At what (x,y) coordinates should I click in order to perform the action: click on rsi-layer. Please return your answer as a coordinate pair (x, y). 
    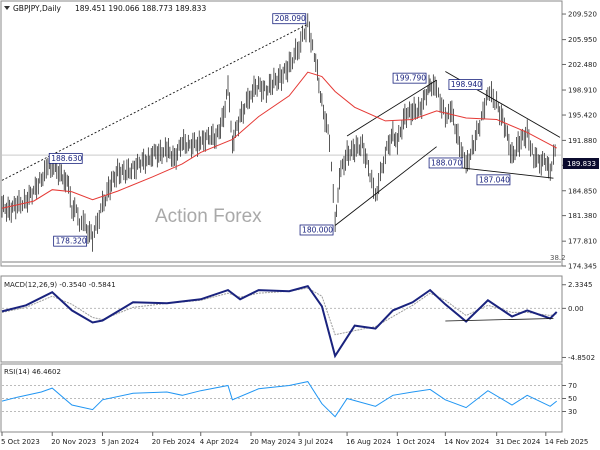
    Looking at the image, I should click on (279, 399).